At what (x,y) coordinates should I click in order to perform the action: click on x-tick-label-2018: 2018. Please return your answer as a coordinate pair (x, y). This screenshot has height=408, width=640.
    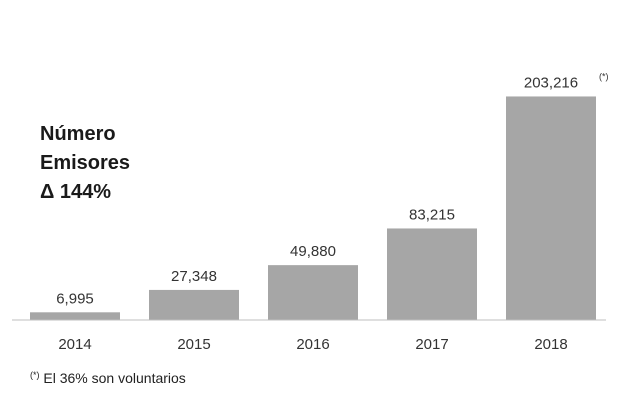
    Looking at the image, I should click on (550, 344).